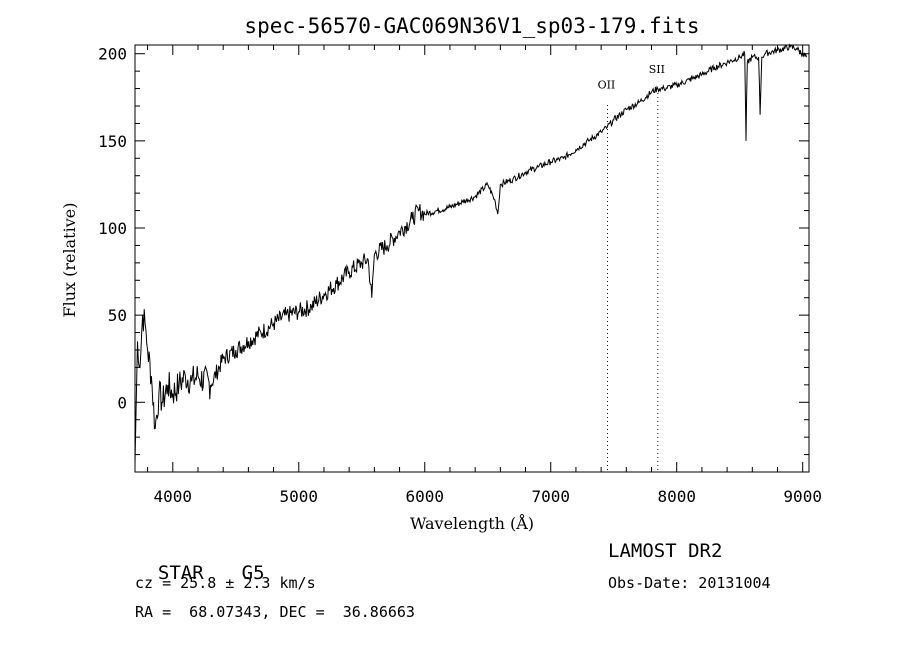 This screenshot has height=650, width=900. What do you see at coordinates (471, 26) in the screenshot?
I see `chart-title: spec-56570-GAC069N36V1_sp03-179.fits` at bounding box center [471, 26].